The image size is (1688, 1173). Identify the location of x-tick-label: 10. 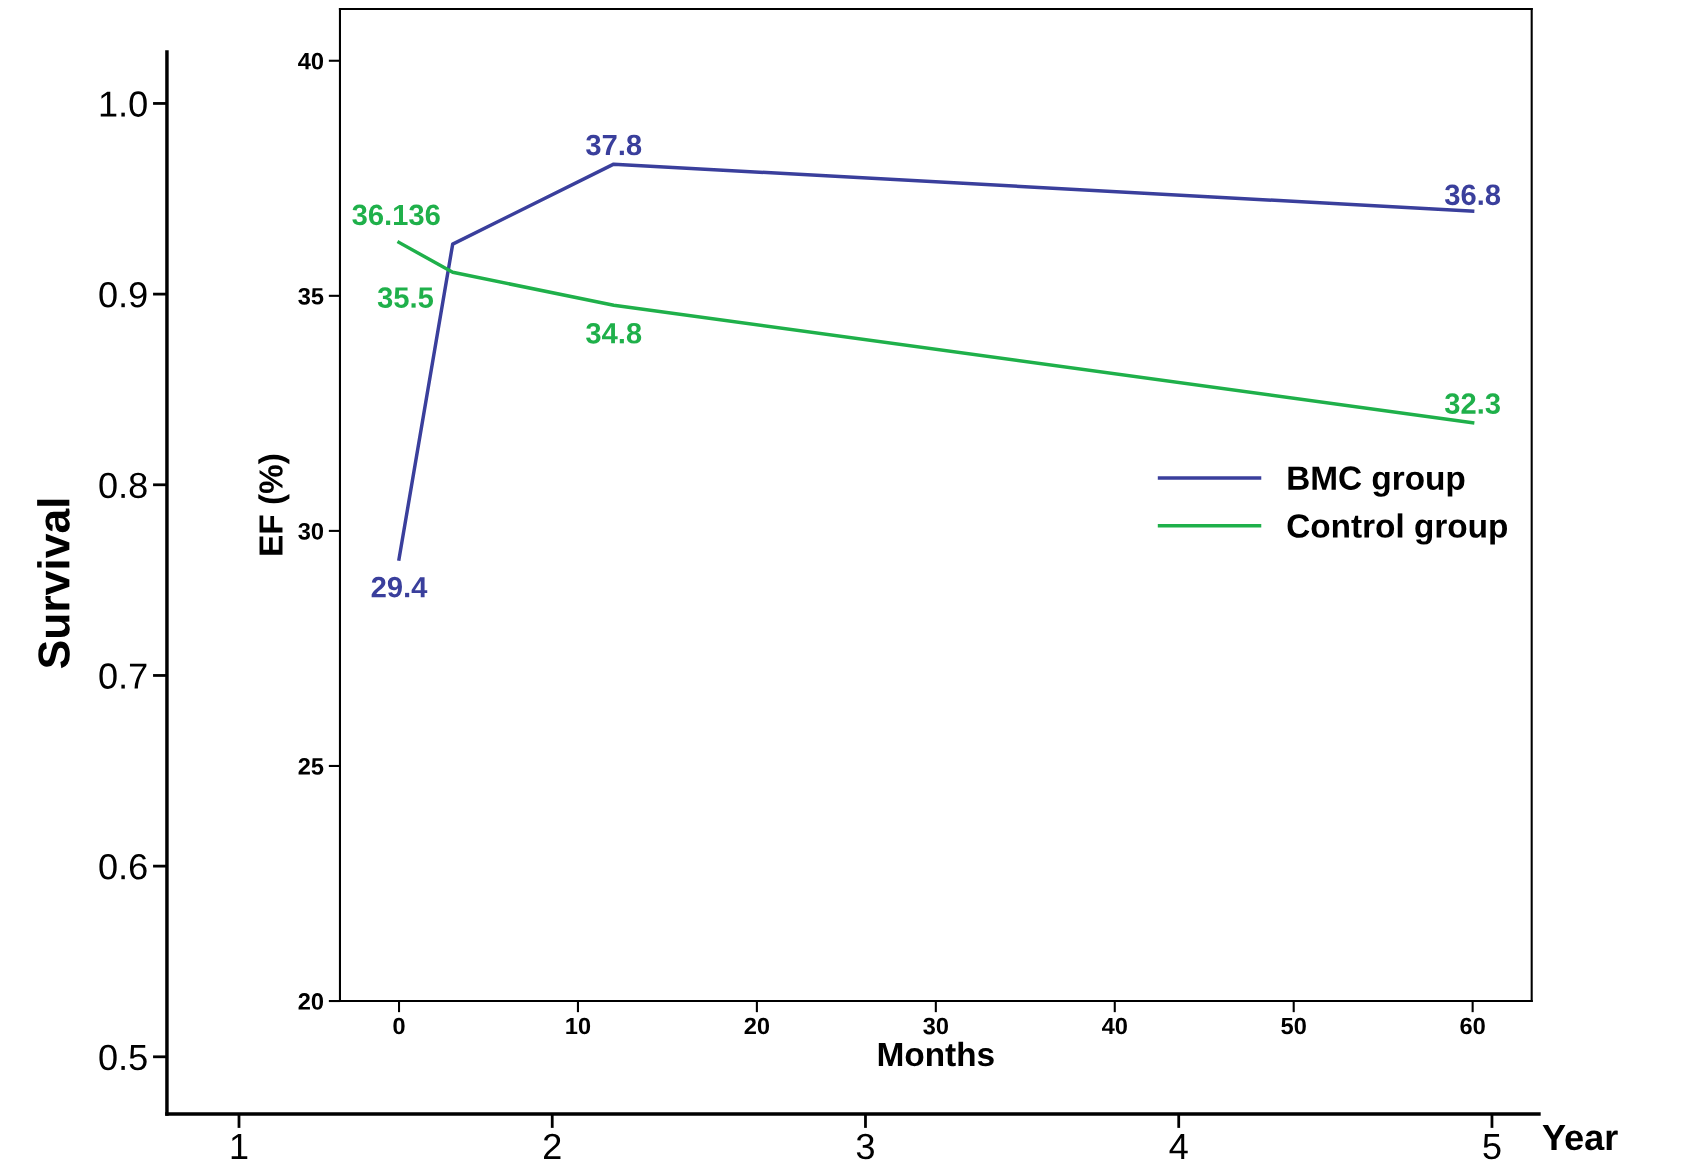
(578, 1026).